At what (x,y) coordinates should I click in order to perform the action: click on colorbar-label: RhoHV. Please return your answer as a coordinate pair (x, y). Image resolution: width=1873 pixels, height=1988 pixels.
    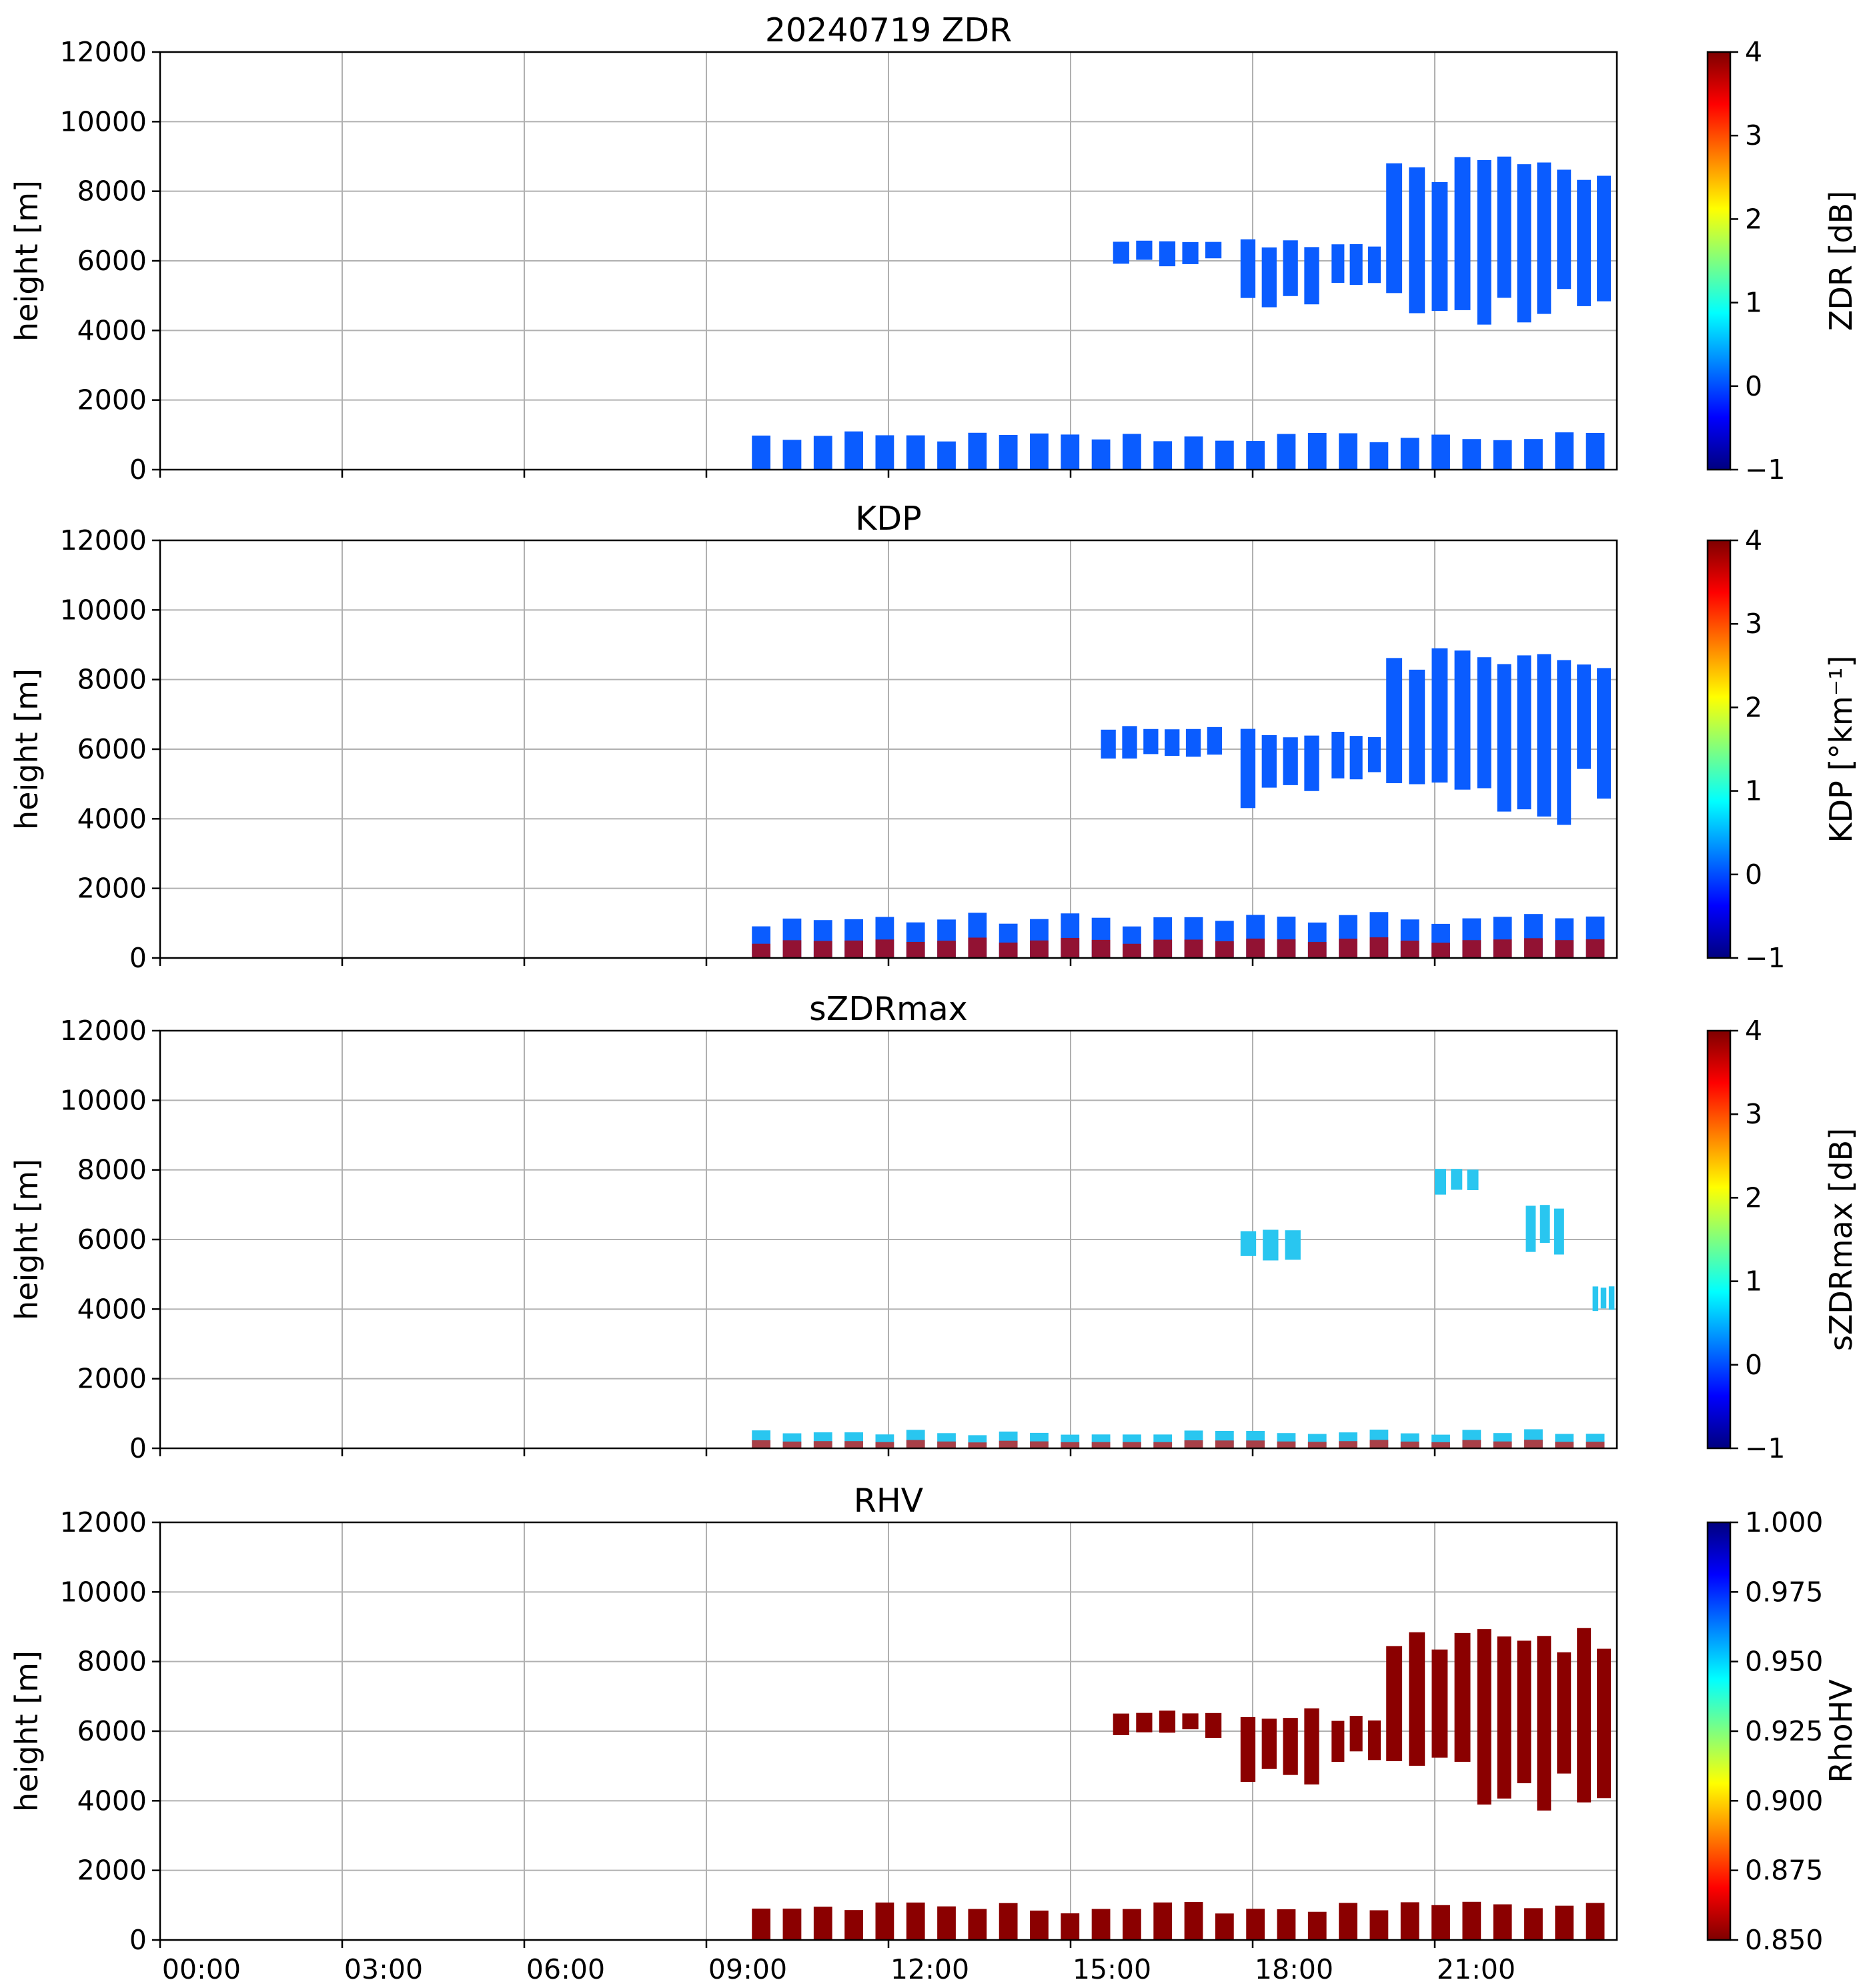
    Looking at the image, I should click on (1841, 1731).